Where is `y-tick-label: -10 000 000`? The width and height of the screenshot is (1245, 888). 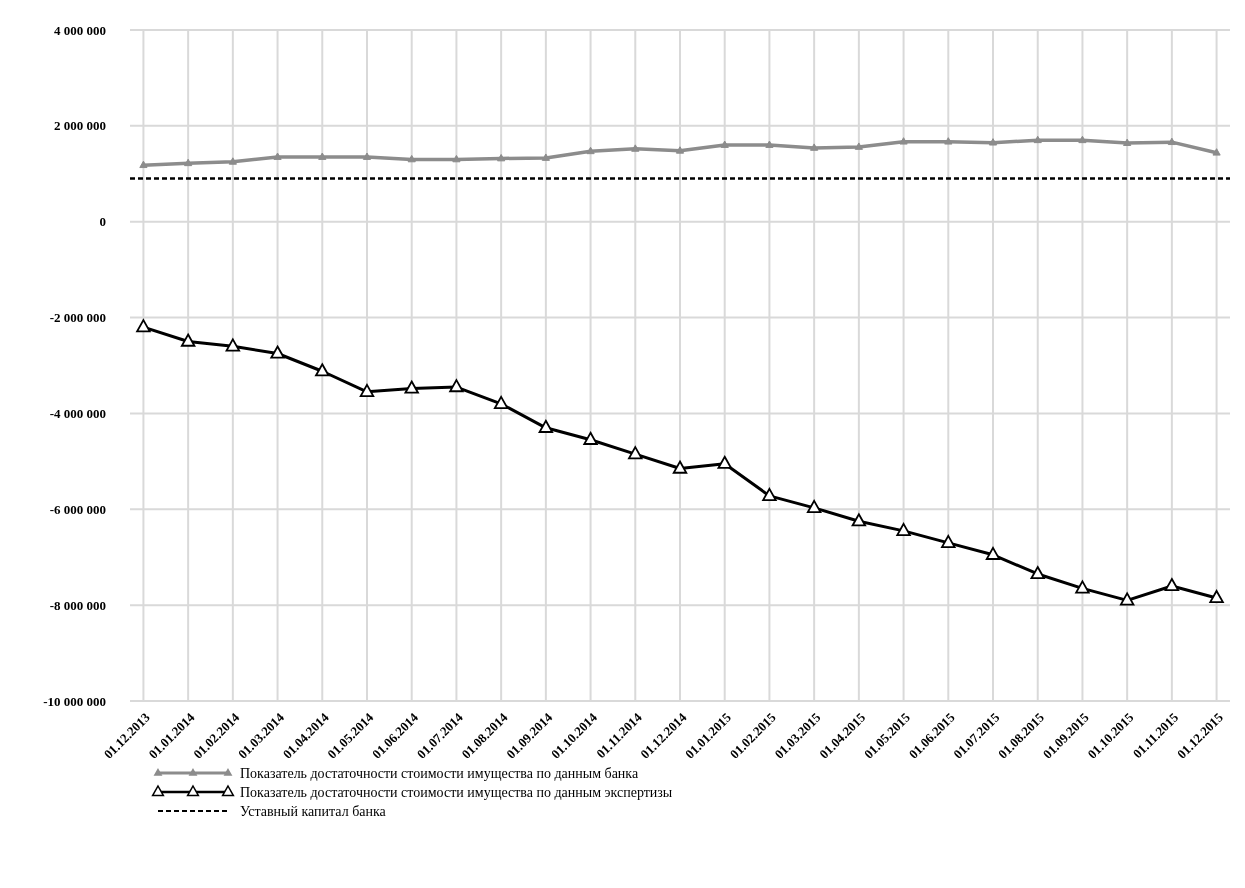 y-tick-label: -10 000 000 is located at coordinates (74, 701).